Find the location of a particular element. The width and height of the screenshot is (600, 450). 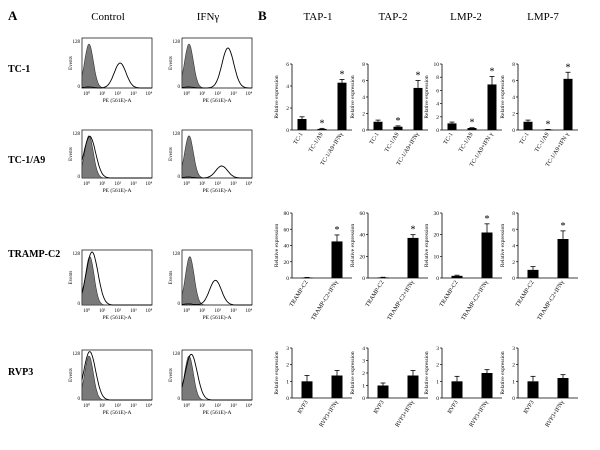

col-label-lmp7: LMP-7 is located at coordinates (543, 17).